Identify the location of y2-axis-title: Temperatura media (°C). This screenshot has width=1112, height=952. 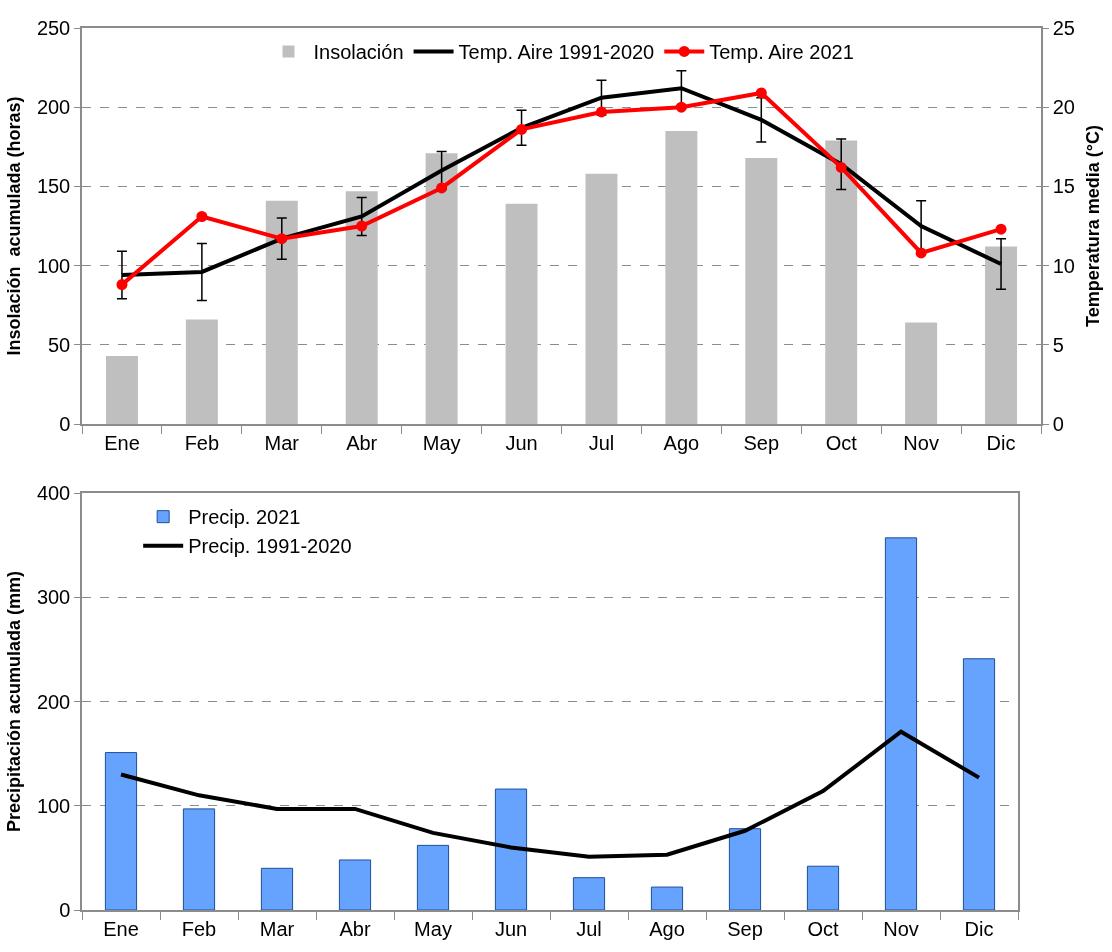
(1092, 226).